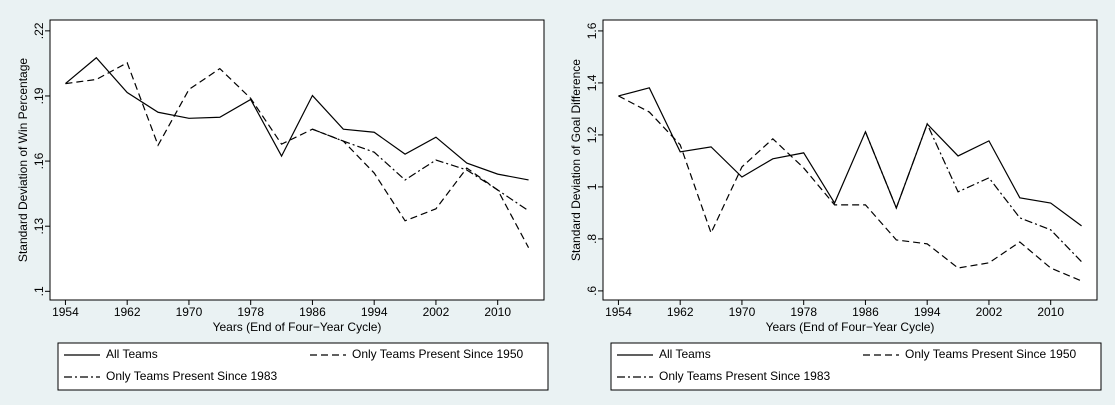  What do you see at coordinates (576, 160) in the screenshot?
I see `y-axis-title: Standard Deviation of Goal Difference` at bounding box center [576, 160].